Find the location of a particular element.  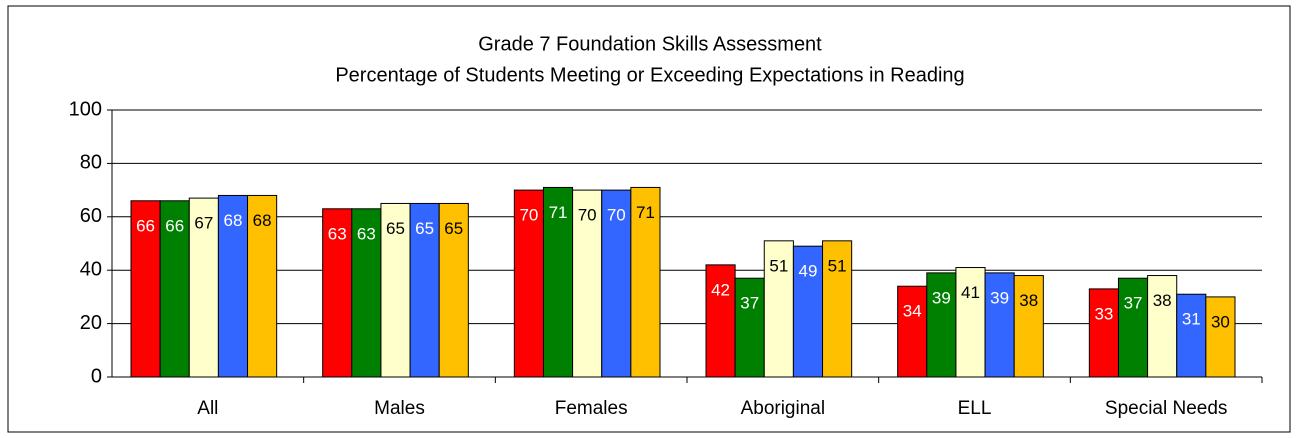

value-label: 41 is located at coordinates (970, 292).